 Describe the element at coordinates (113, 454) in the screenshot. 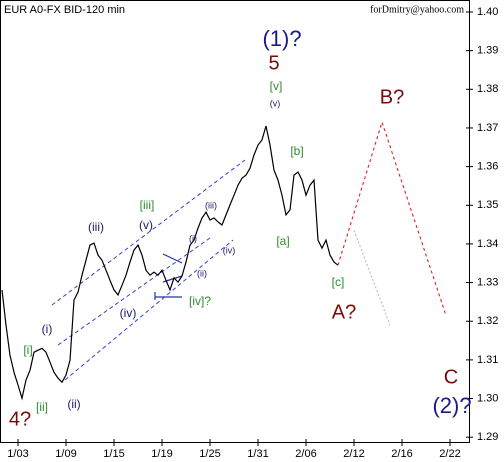

I see `x-tick-label: 1/15` at that location.